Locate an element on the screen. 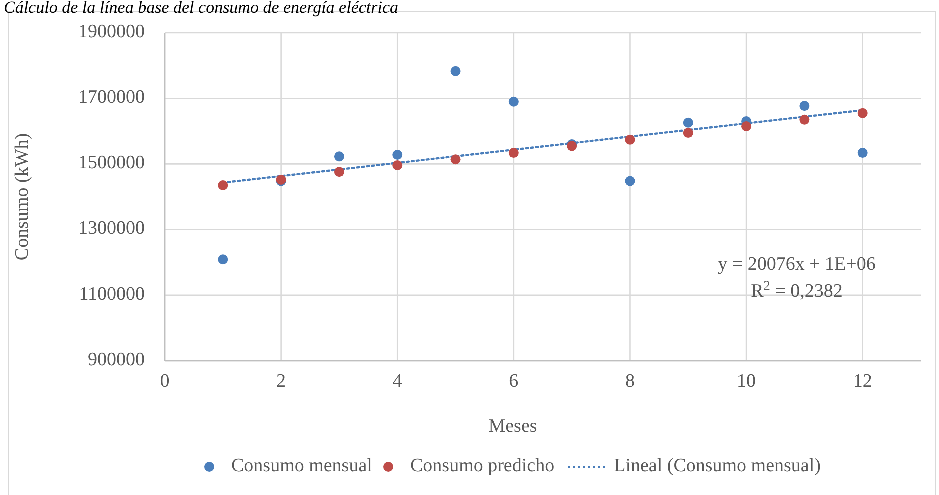  x-axis-title: Meses is located at coordinates (513, 426).